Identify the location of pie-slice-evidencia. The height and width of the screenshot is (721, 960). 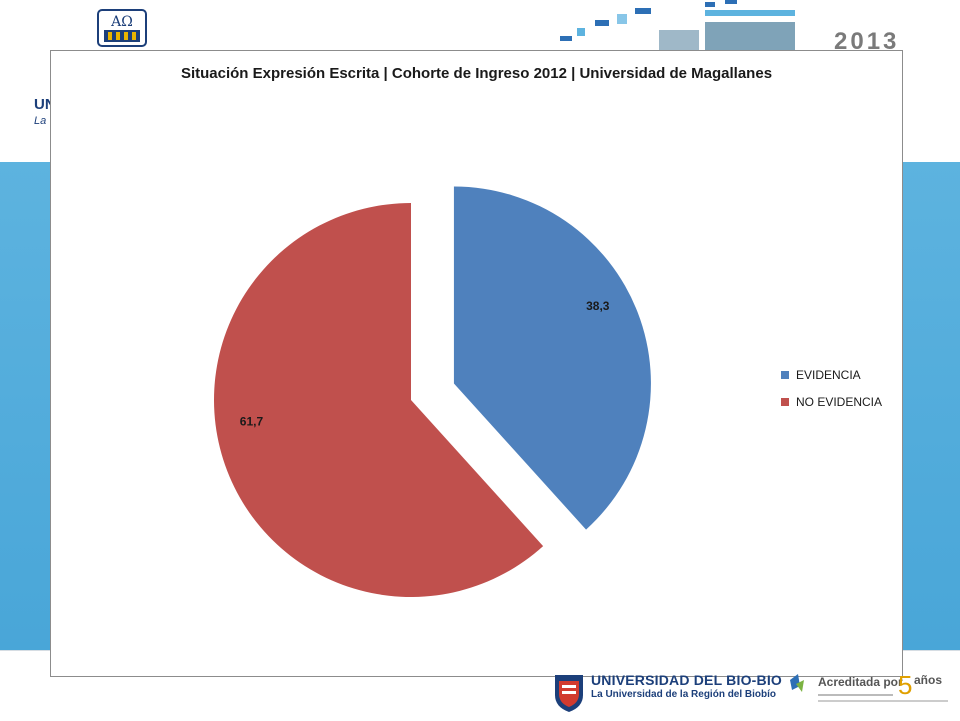
(552, 358).